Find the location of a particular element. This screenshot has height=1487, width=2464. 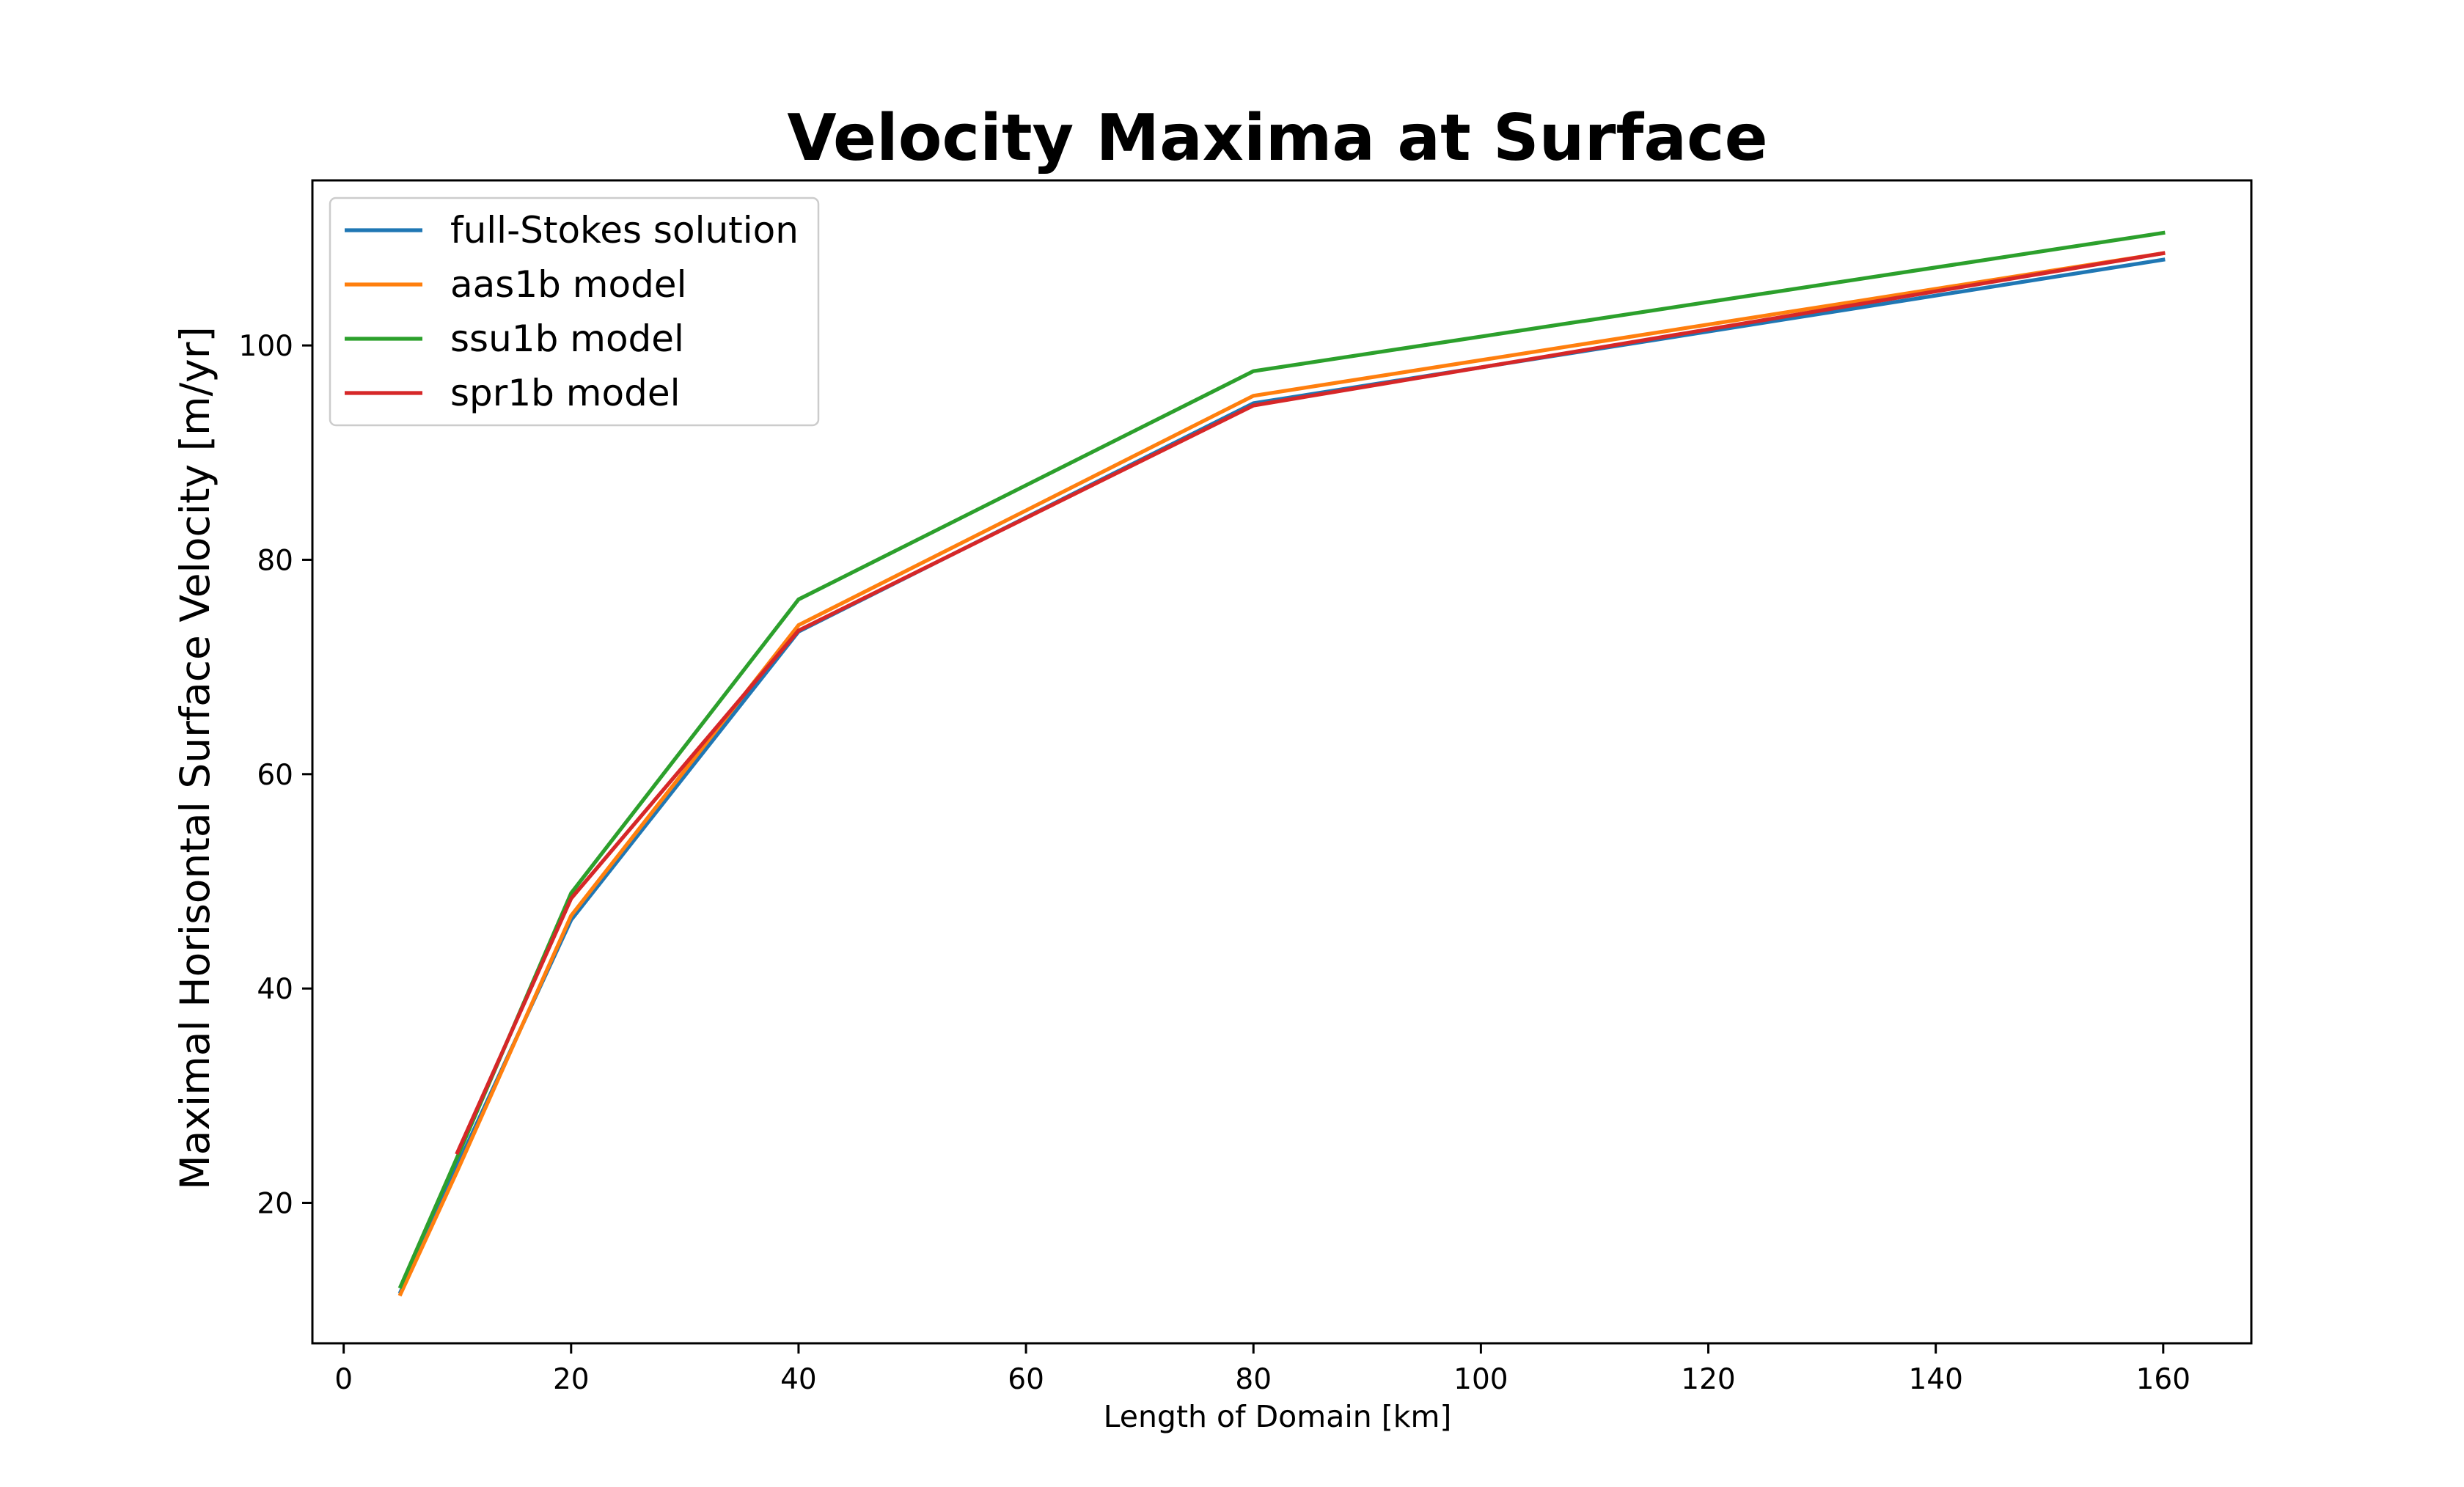

legend-label-2: aas1b model is located at coordinates (568, 284).